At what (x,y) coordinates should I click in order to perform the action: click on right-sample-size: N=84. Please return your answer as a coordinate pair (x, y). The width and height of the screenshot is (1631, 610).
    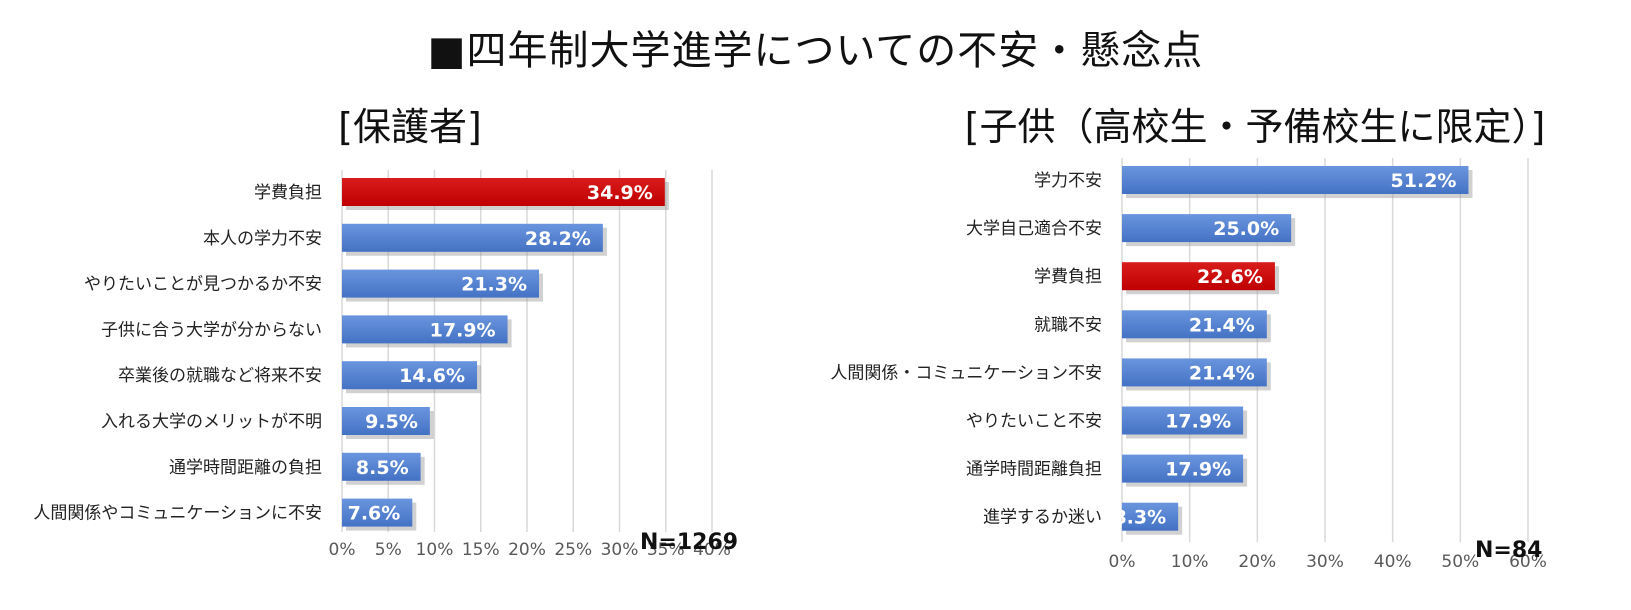
    Looking at the image, I should click on (1509, 550).